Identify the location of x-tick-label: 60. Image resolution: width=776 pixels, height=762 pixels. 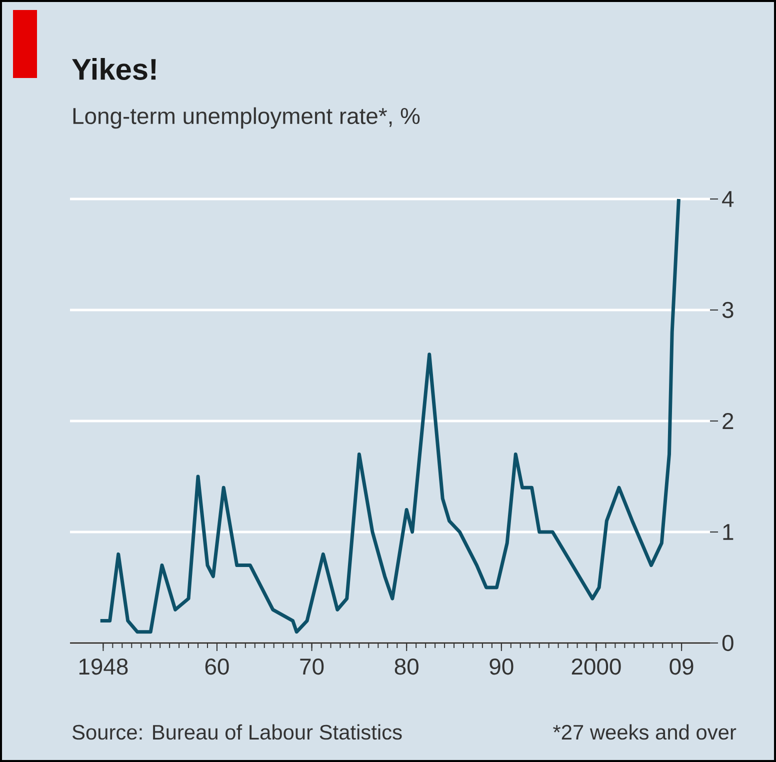
(217, 666).